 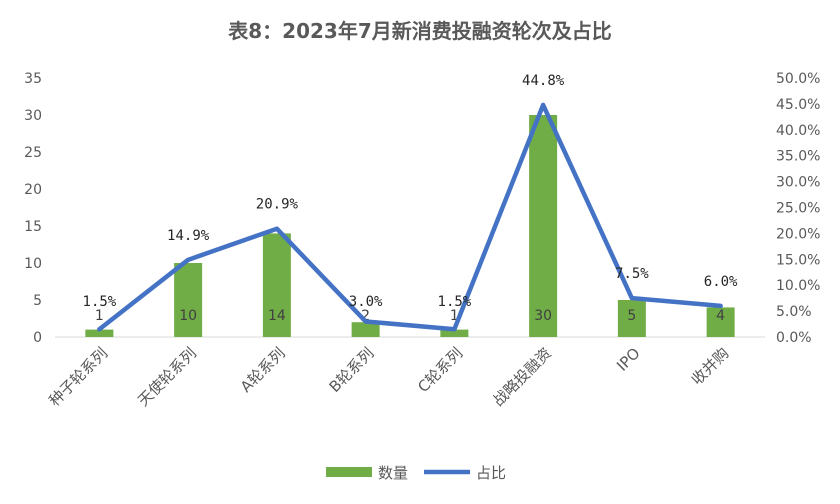 What do you see at coordinates (365, 316) in the screenshot?
I see `bar-value-label: 2` at bounding box center [365, 316].